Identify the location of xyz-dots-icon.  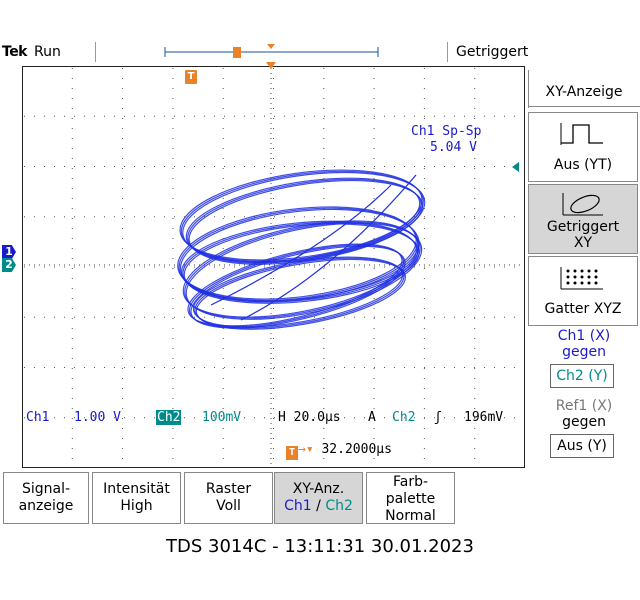
(581, 278).